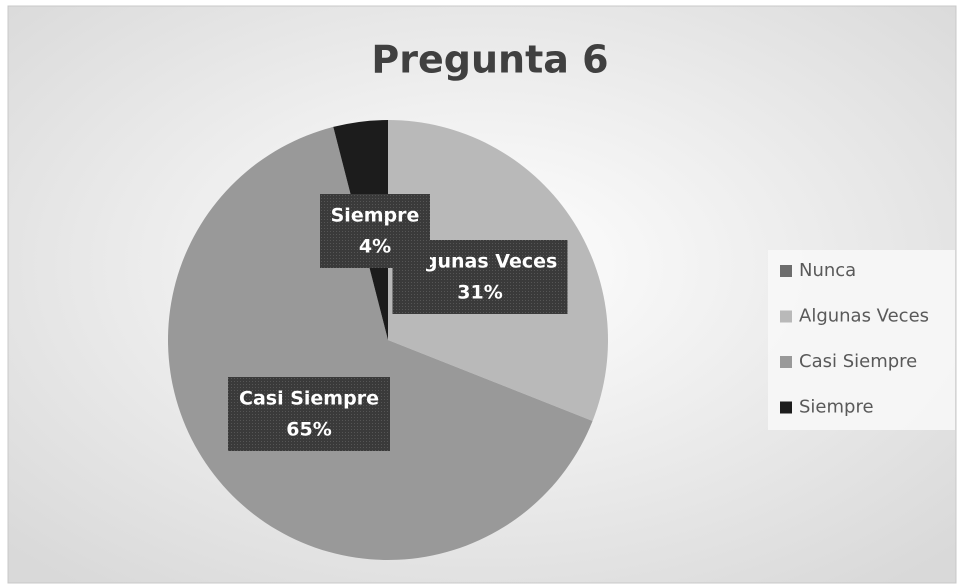 This screenshot has height=584, width=957. I want to click on legend-box, so click(861, 340).